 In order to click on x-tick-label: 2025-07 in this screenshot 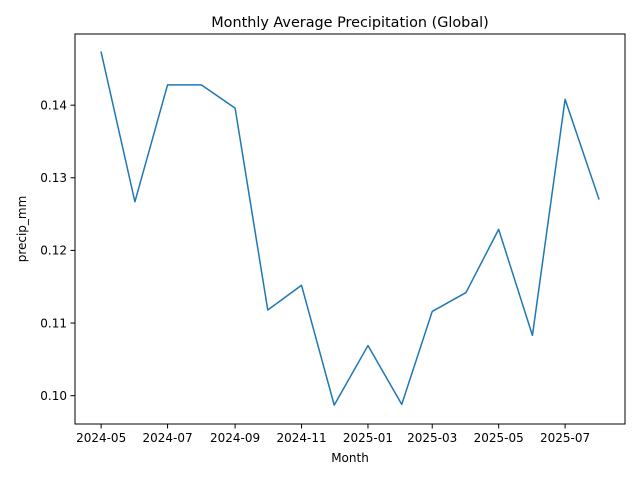, I will do `click(565, 438)`.